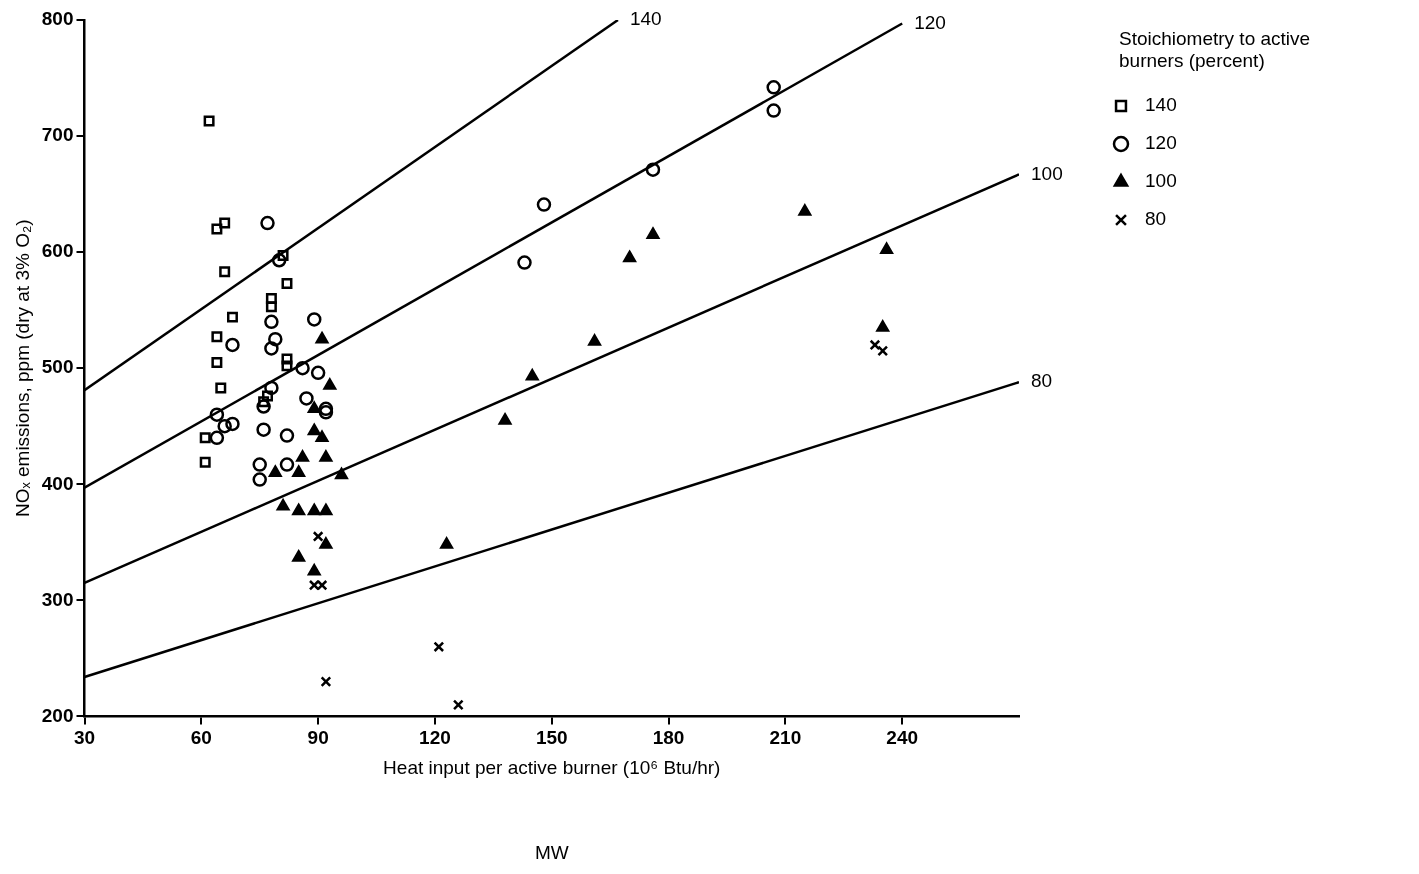  What do you see at coordinates (1161, 104) in the screenshot?
I see `legend-label: 140` at bounding box center [1161, 104].